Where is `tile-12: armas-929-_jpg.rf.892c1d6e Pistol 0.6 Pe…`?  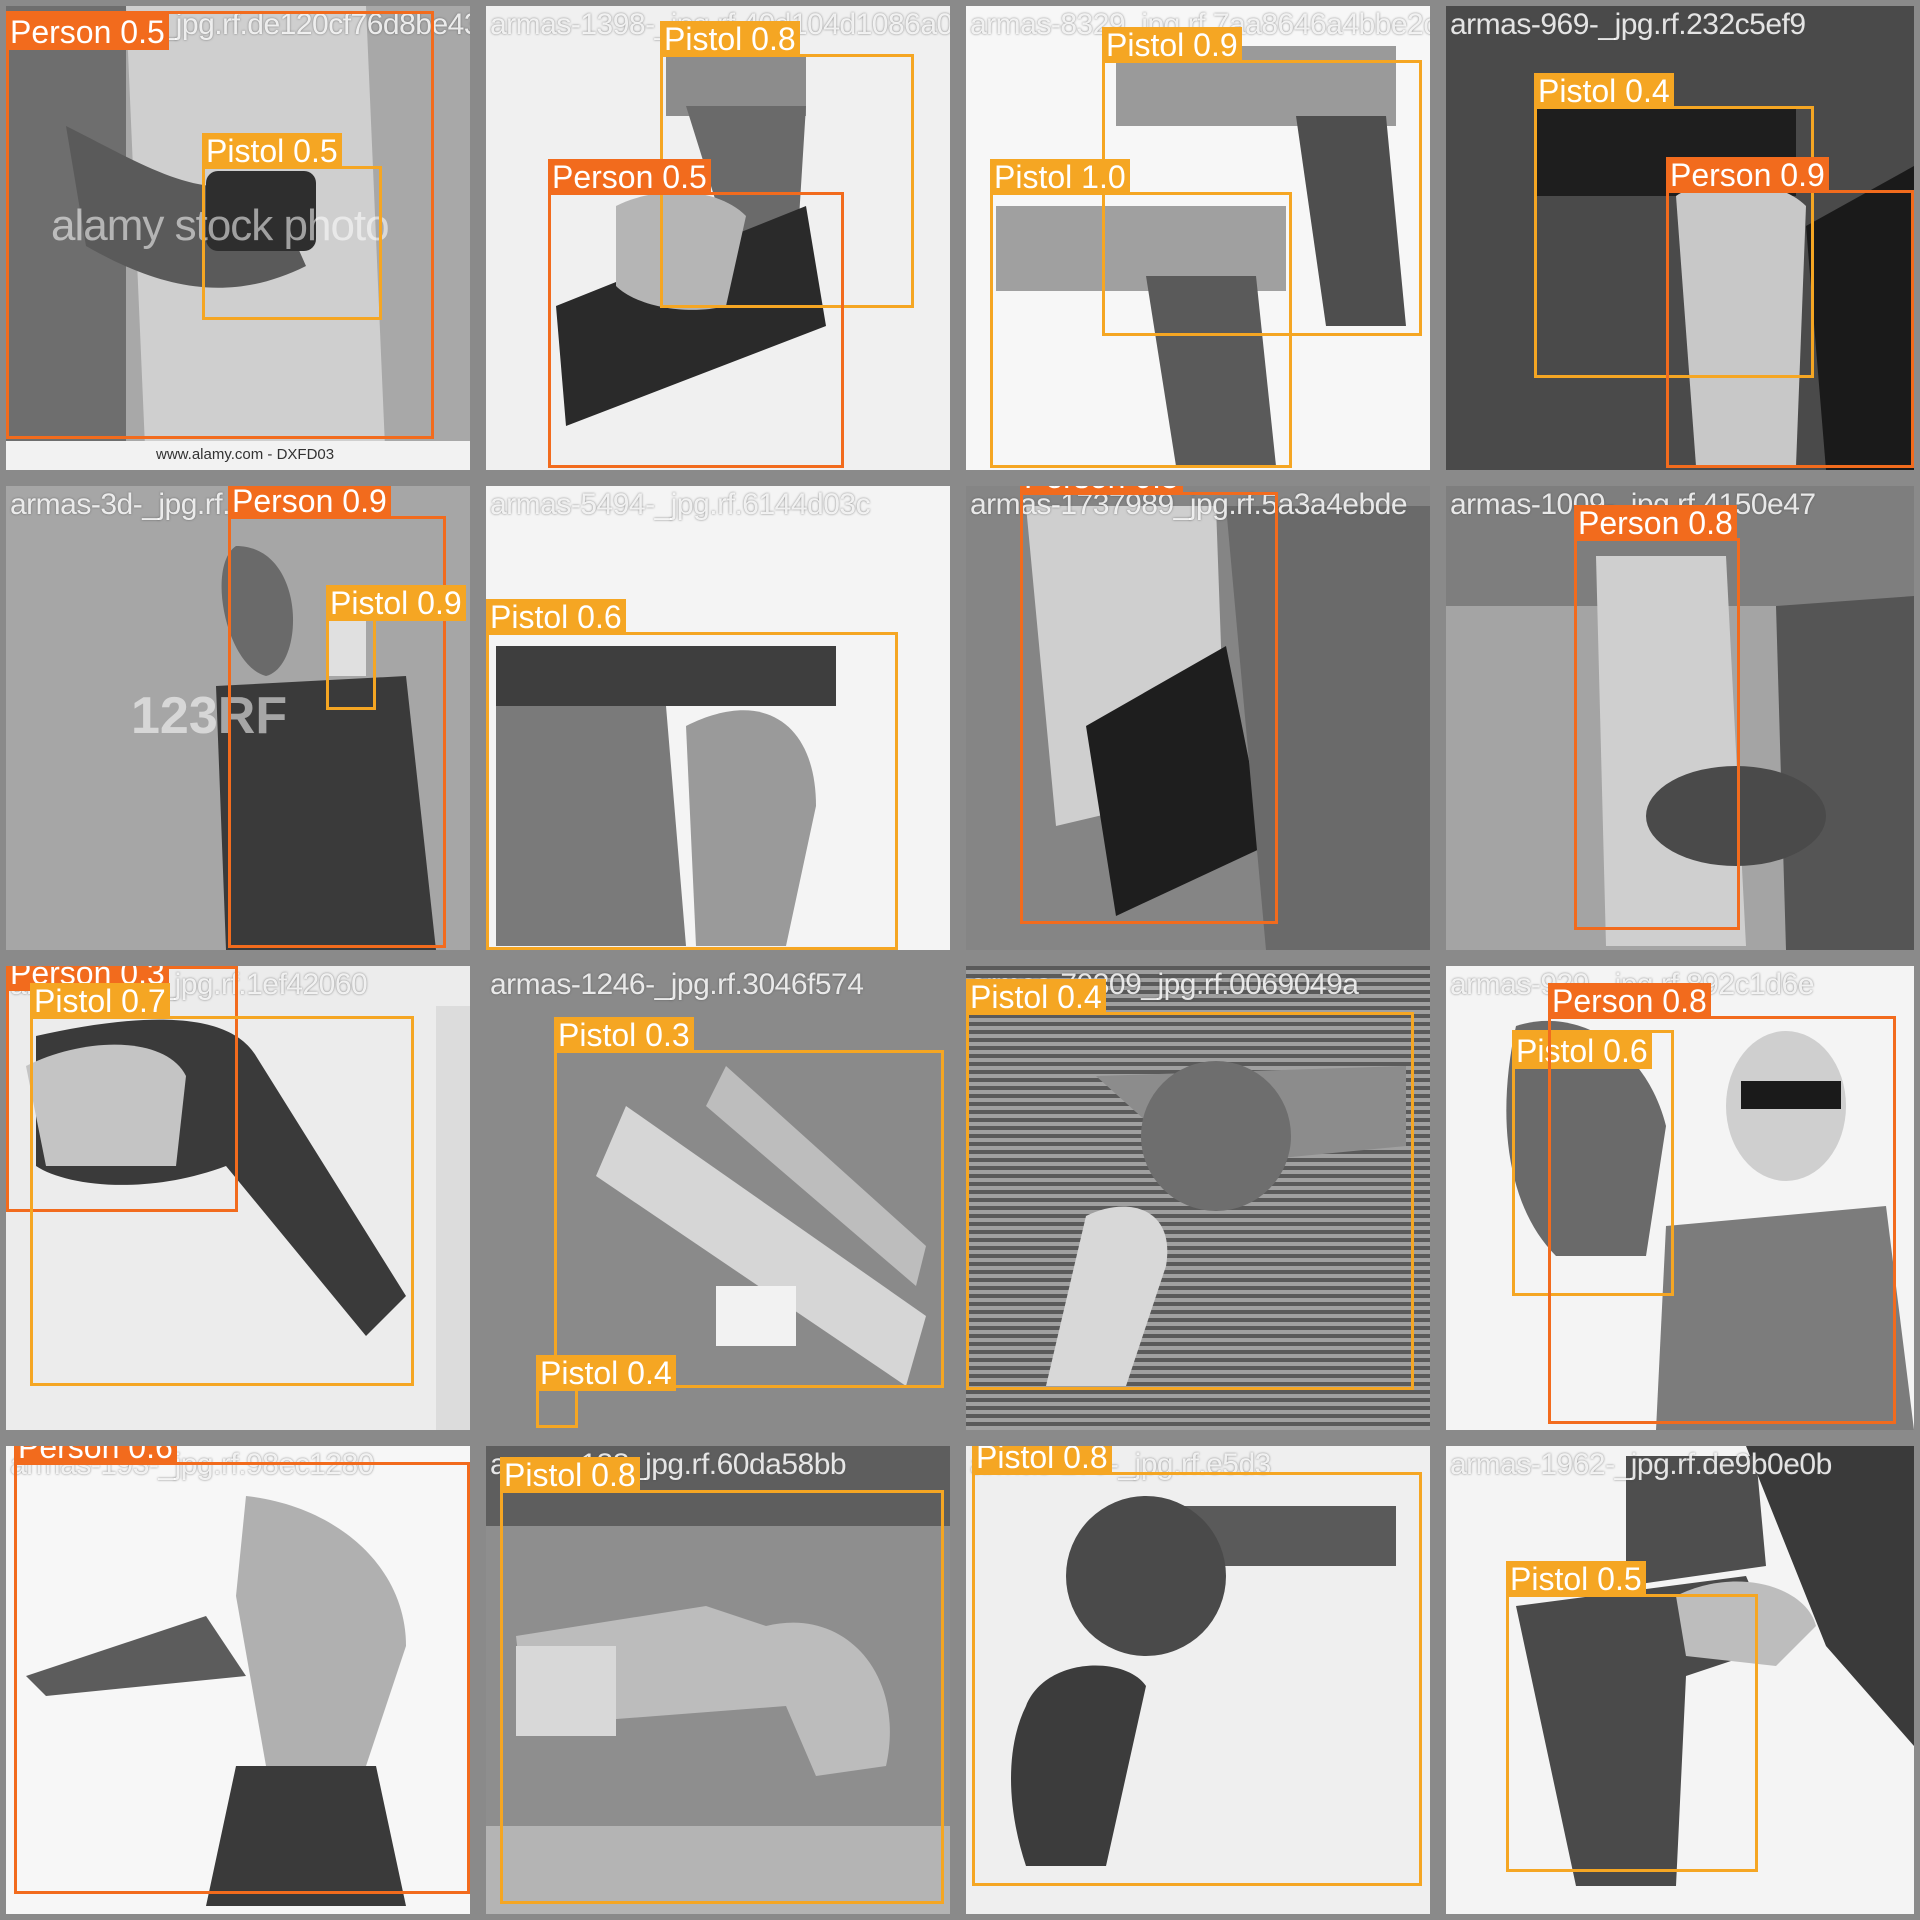
tile-12: armas-929-_jpg.rf.892c1d6e Pistol 0.6 Pe… is located at coordinates (1680, 1198).